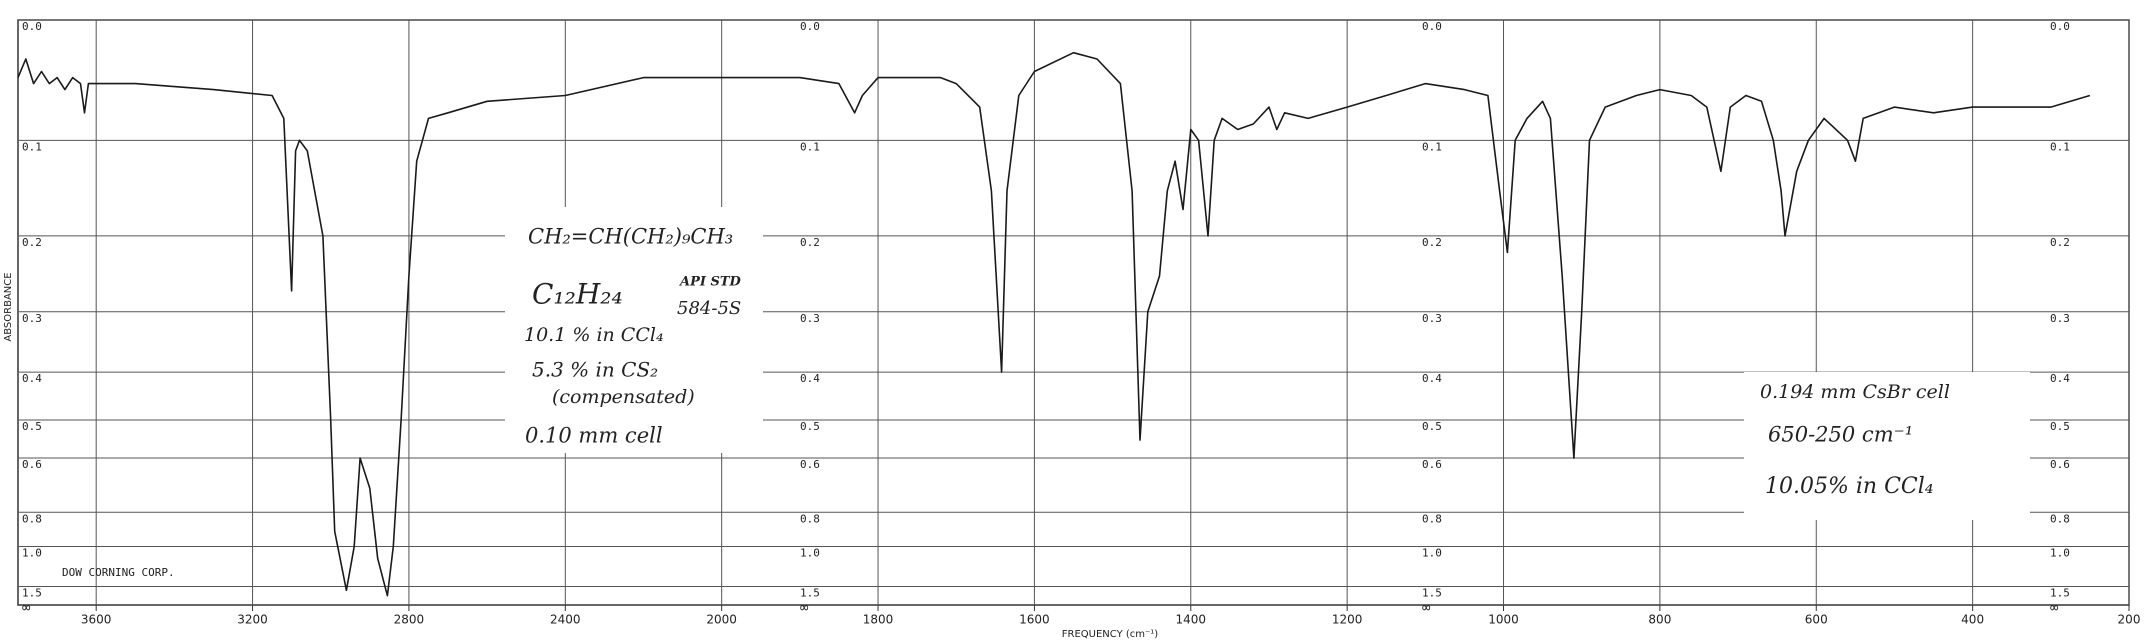 The image size is (2150, 642). Describe the element at coordinates (2129, 620) in the screenshot. I see `x-tick-label: 200` at that location.